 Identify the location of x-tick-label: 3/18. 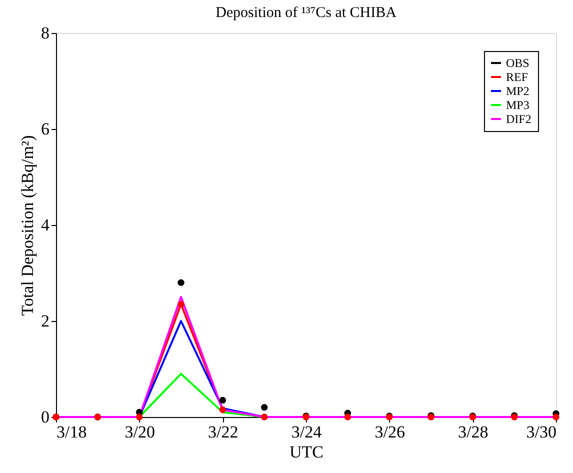
(71, 432).